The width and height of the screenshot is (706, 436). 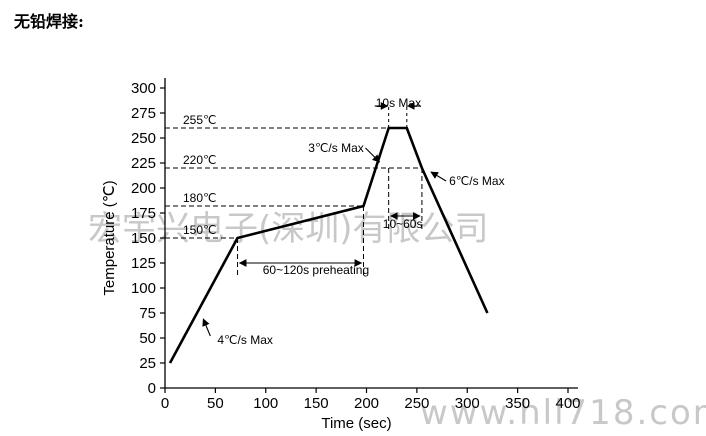 What do you see at coordinates (215, 403) in the screenshot?
I see `x-tick-label: 50` at bounding box center [215, 403].